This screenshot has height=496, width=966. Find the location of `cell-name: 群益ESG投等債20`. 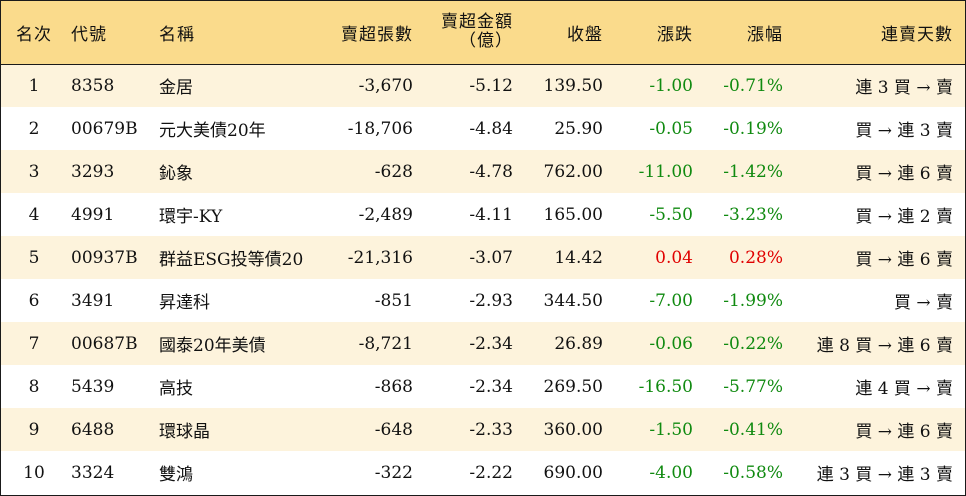

cell-name: 群益ESG投等債20 is located at coordinates (231, 260).